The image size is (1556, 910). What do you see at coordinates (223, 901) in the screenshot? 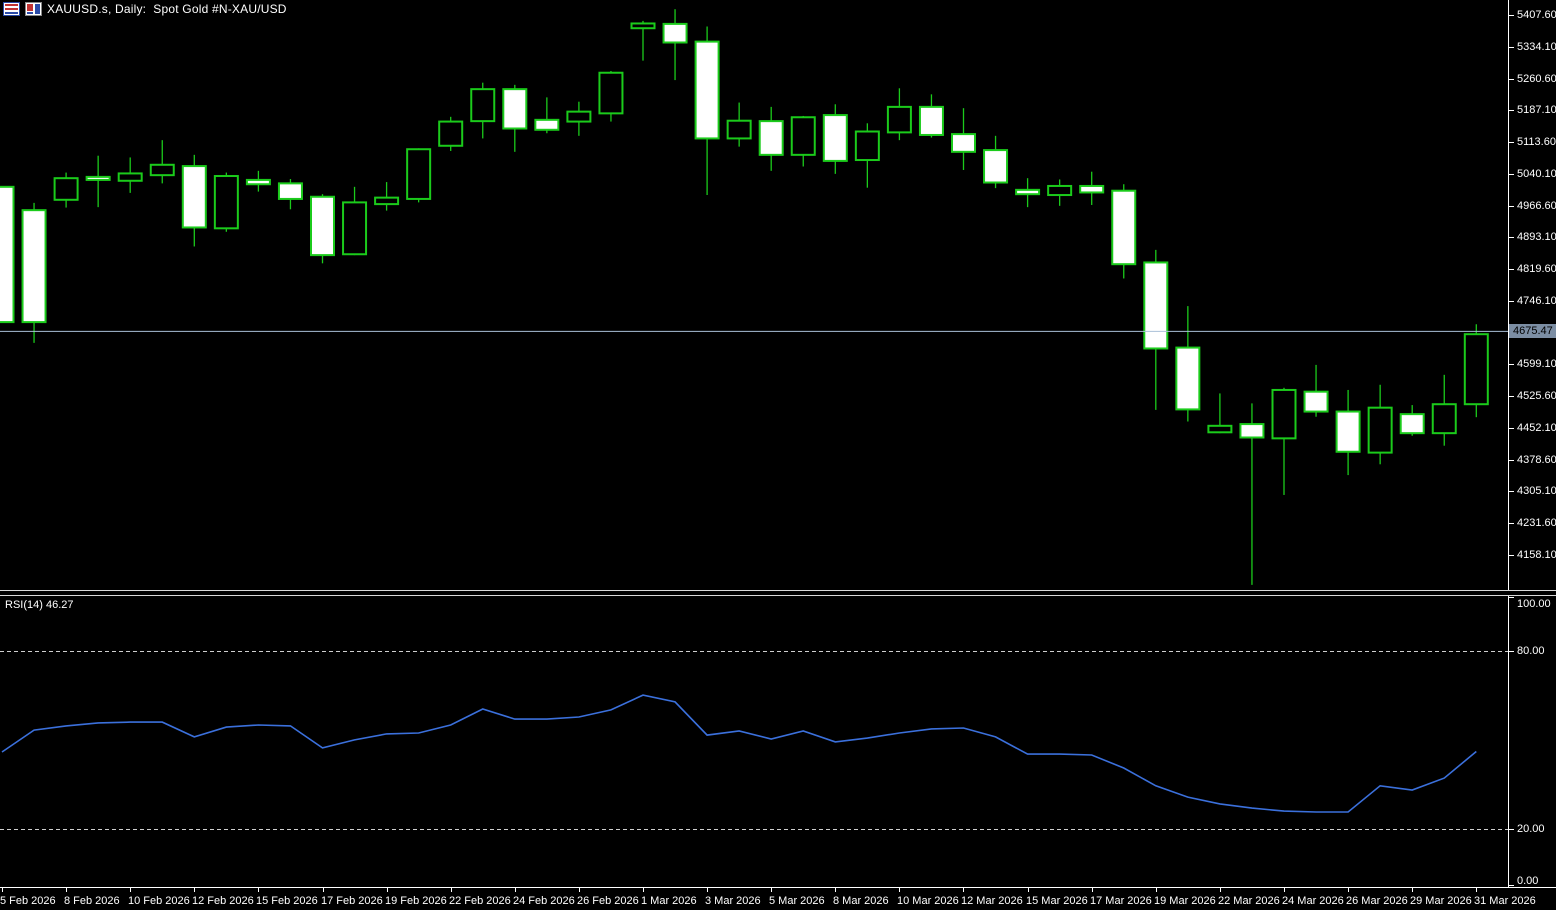
I see `time-axis-label: 12 Feb 2026` at bounding box center [223, 901].